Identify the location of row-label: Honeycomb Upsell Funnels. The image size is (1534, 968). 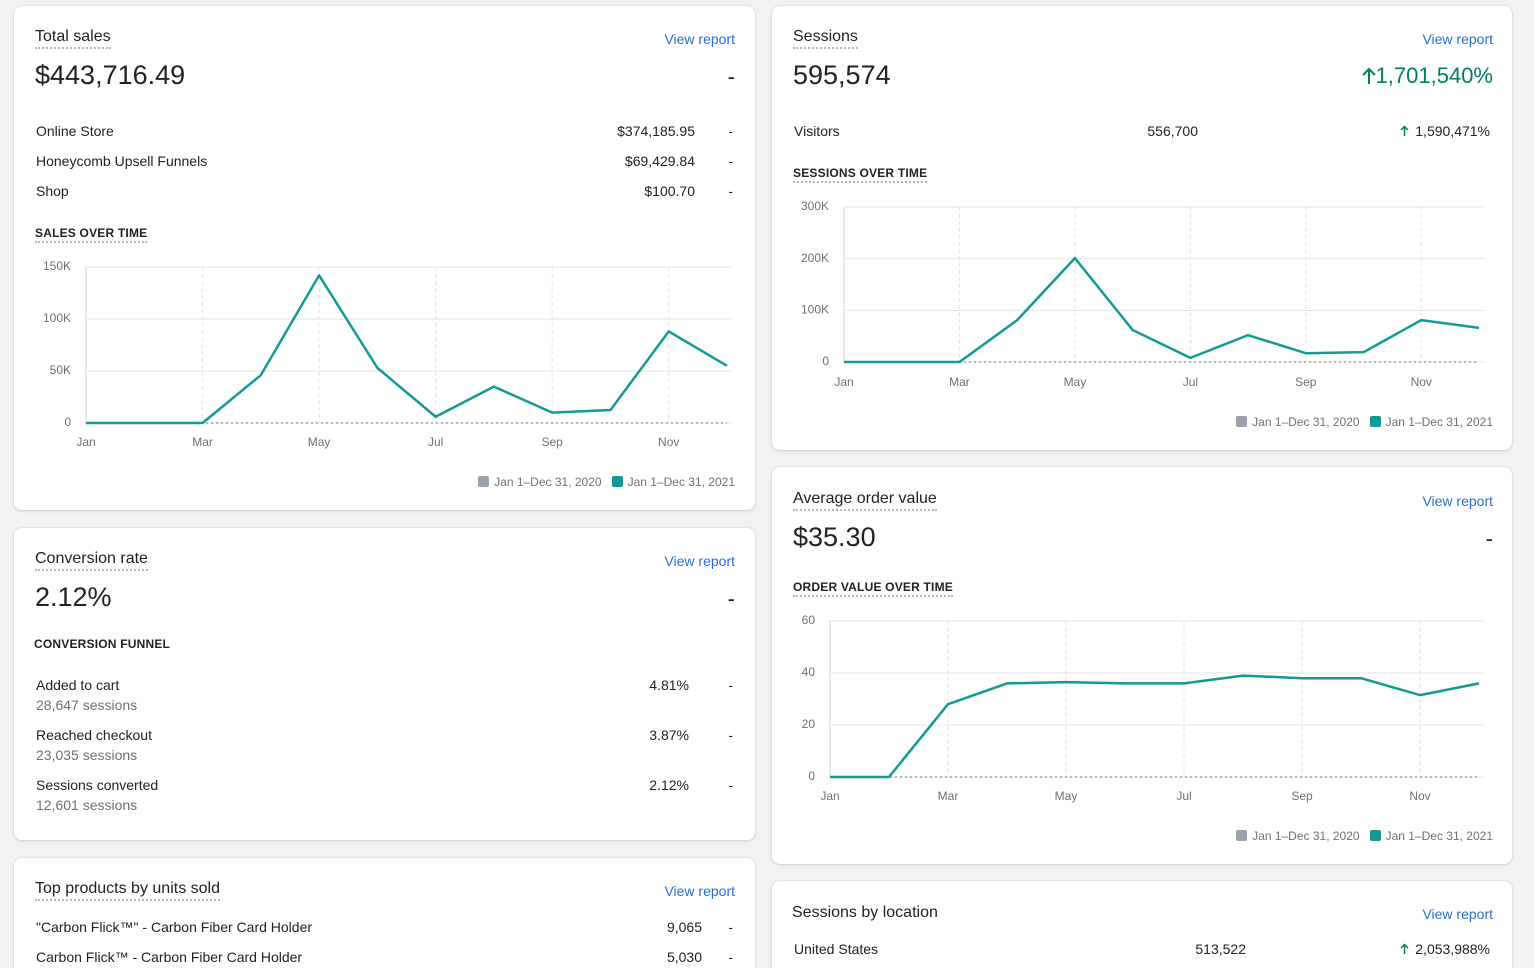
(122, 161).